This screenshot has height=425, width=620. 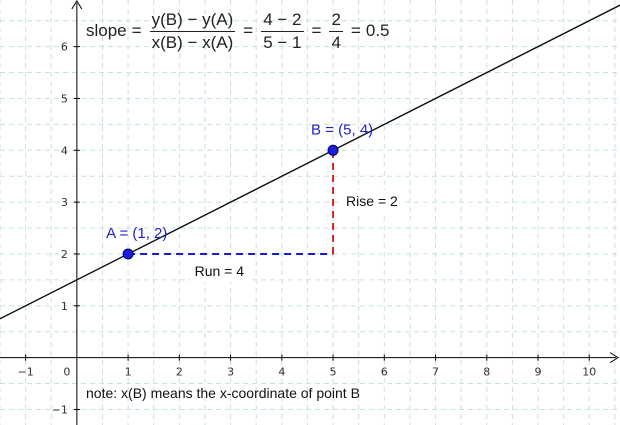 What do you see at coordinates (281, 372) in the screenshot?
I see `x-tick-label: 4` at bounding box center [281, 372].